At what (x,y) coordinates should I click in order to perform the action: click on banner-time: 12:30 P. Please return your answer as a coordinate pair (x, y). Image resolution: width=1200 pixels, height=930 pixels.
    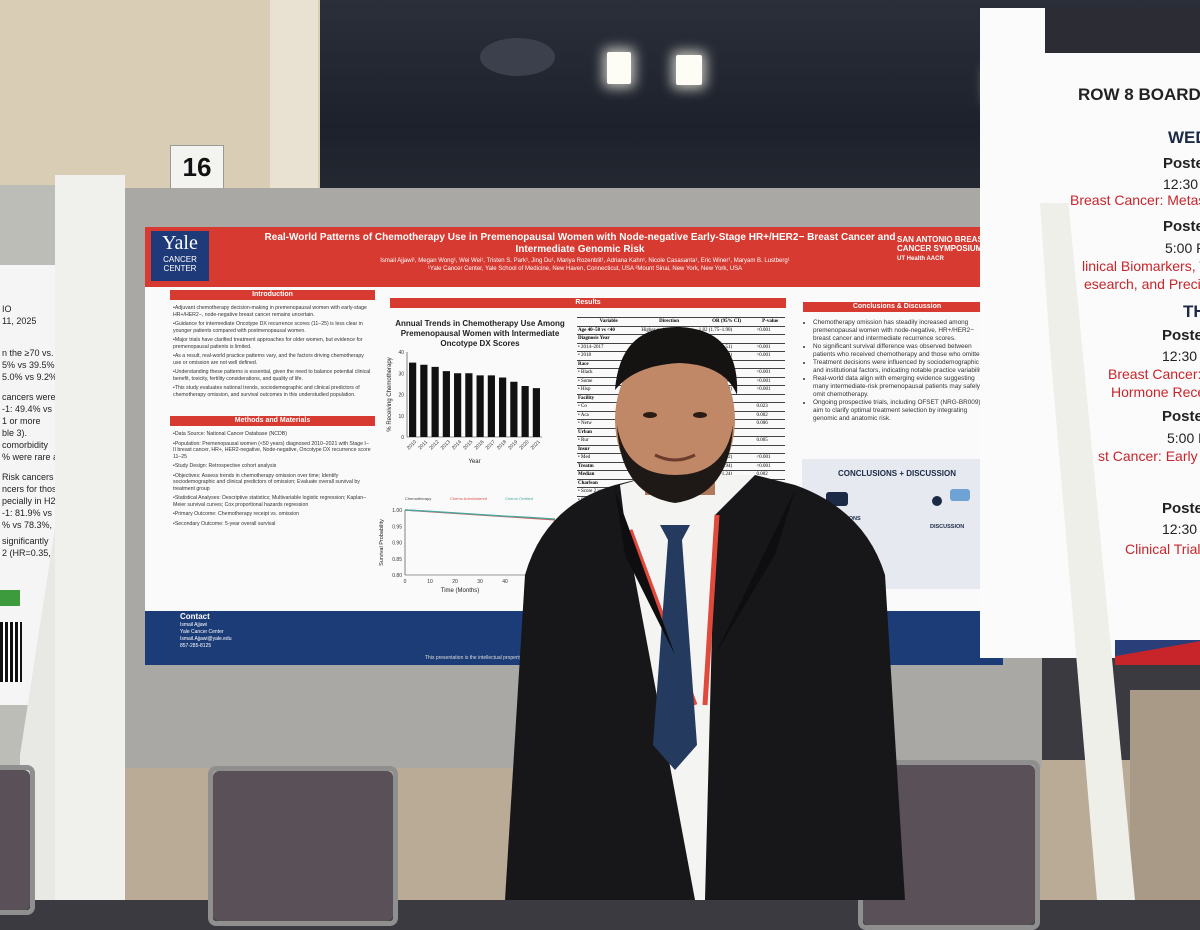
    Looking at the image, I should click on (1181, 184).